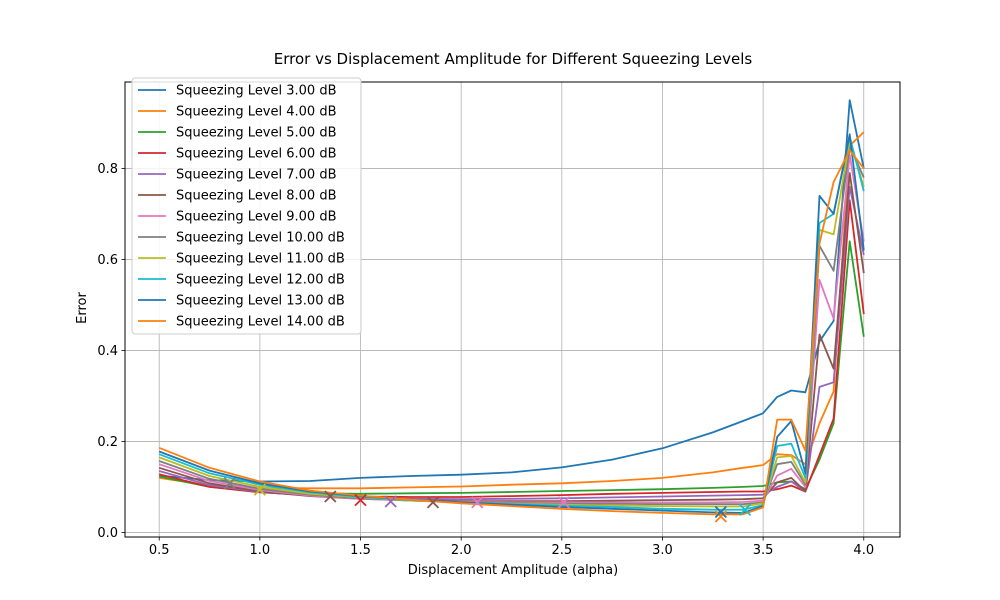 This screenshot has width=1000, height=600. What do you see at coordinates (107, 260) in the screenshot?
I see `y-tick-label: 0.6` at bounding box center [107, 260].